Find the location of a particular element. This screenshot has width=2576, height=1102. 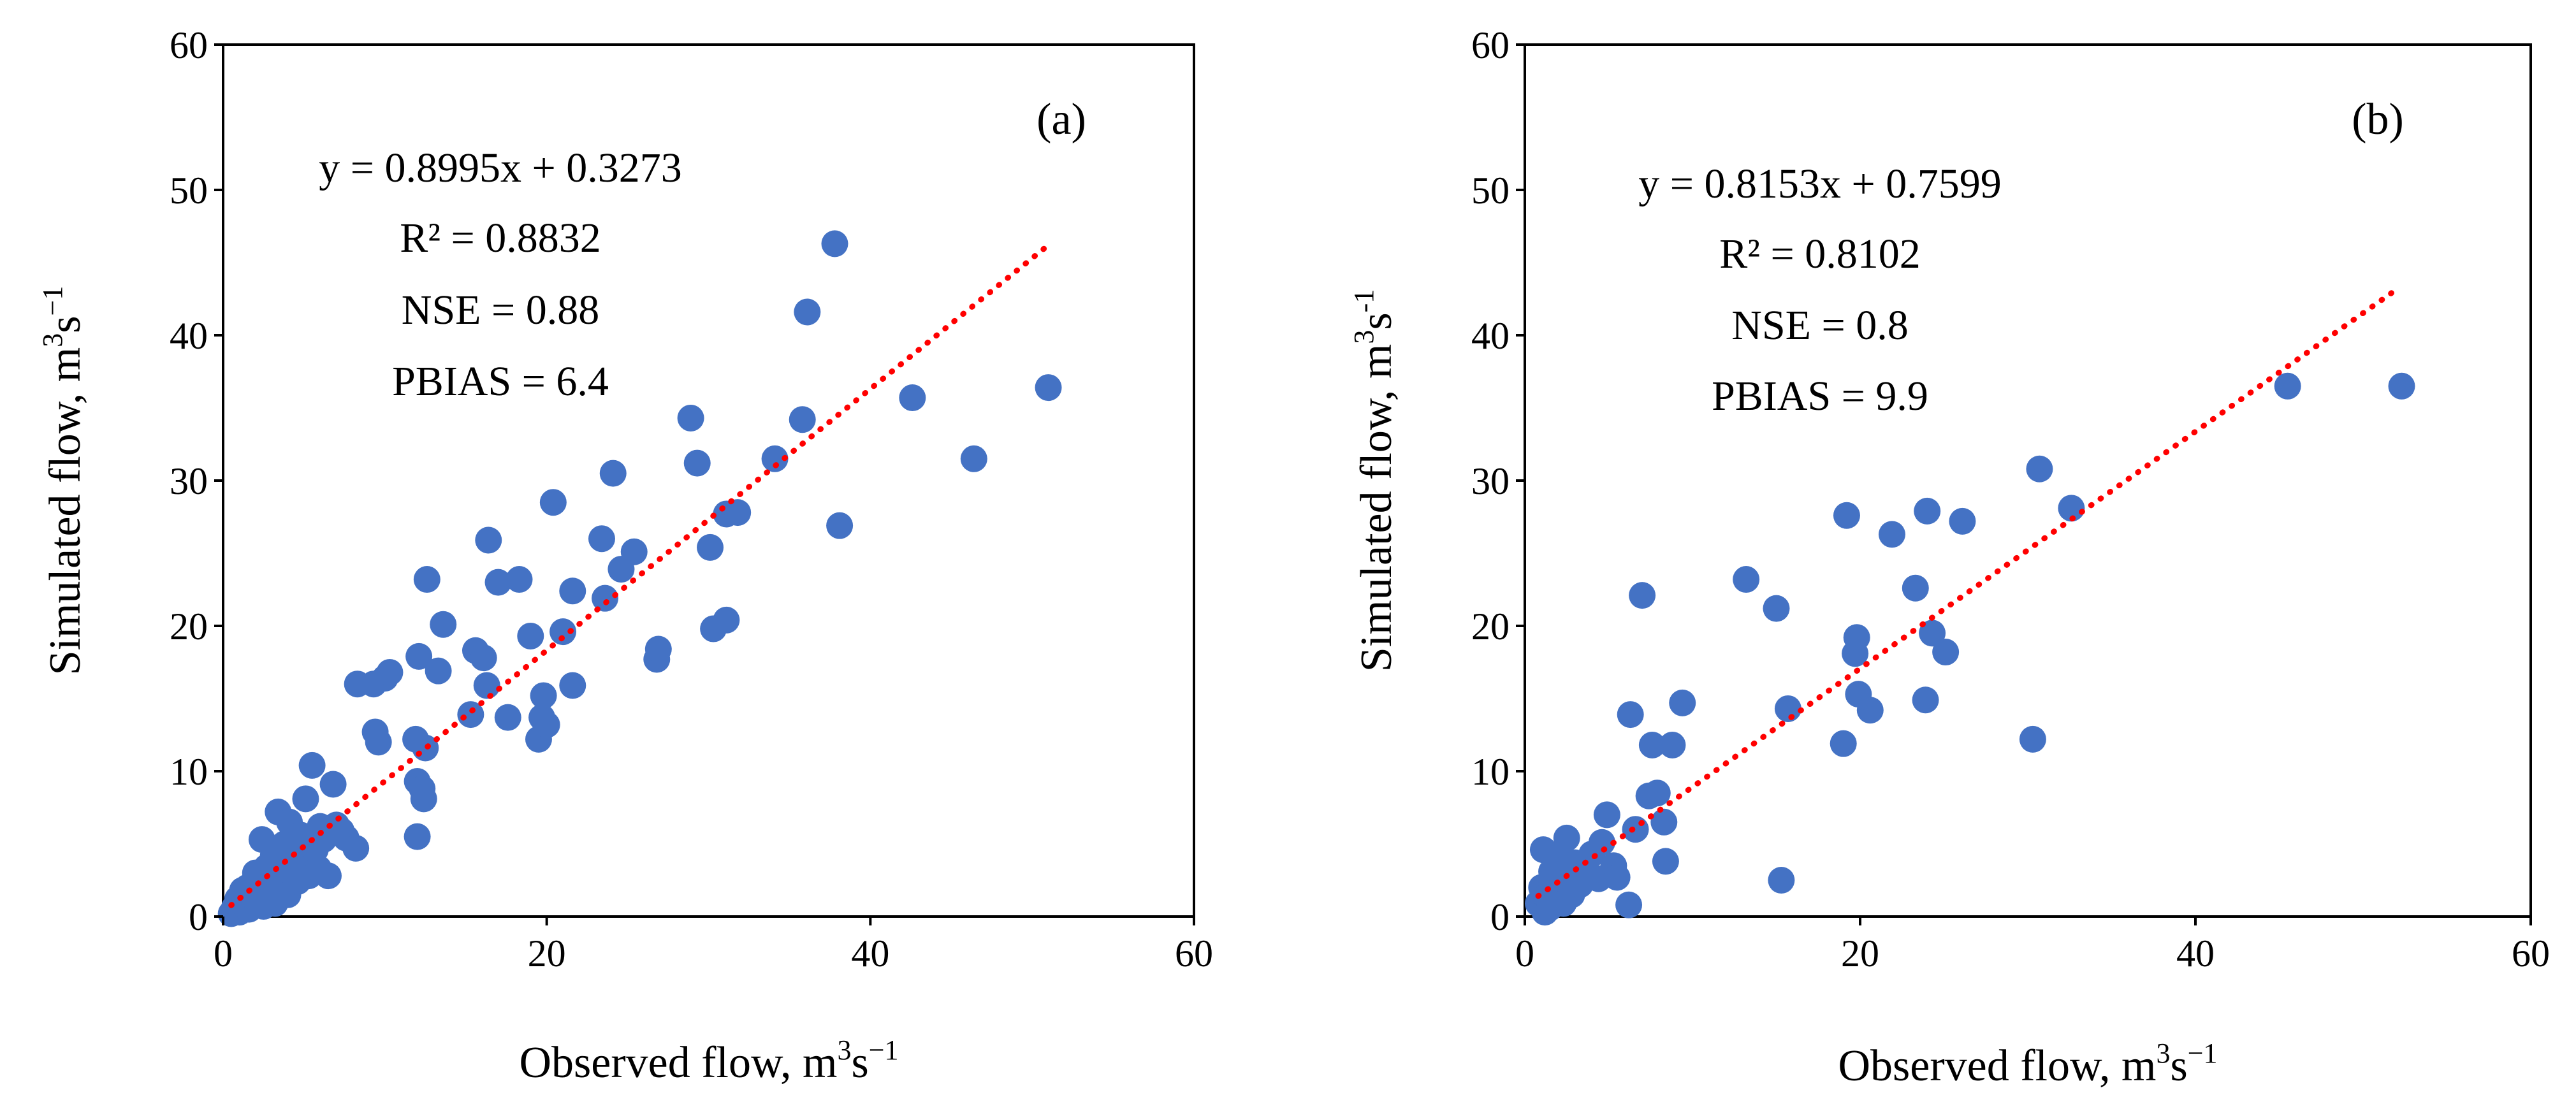

x-ticks-b: 0 20 40 60 is located at coordinates (2032, 946).